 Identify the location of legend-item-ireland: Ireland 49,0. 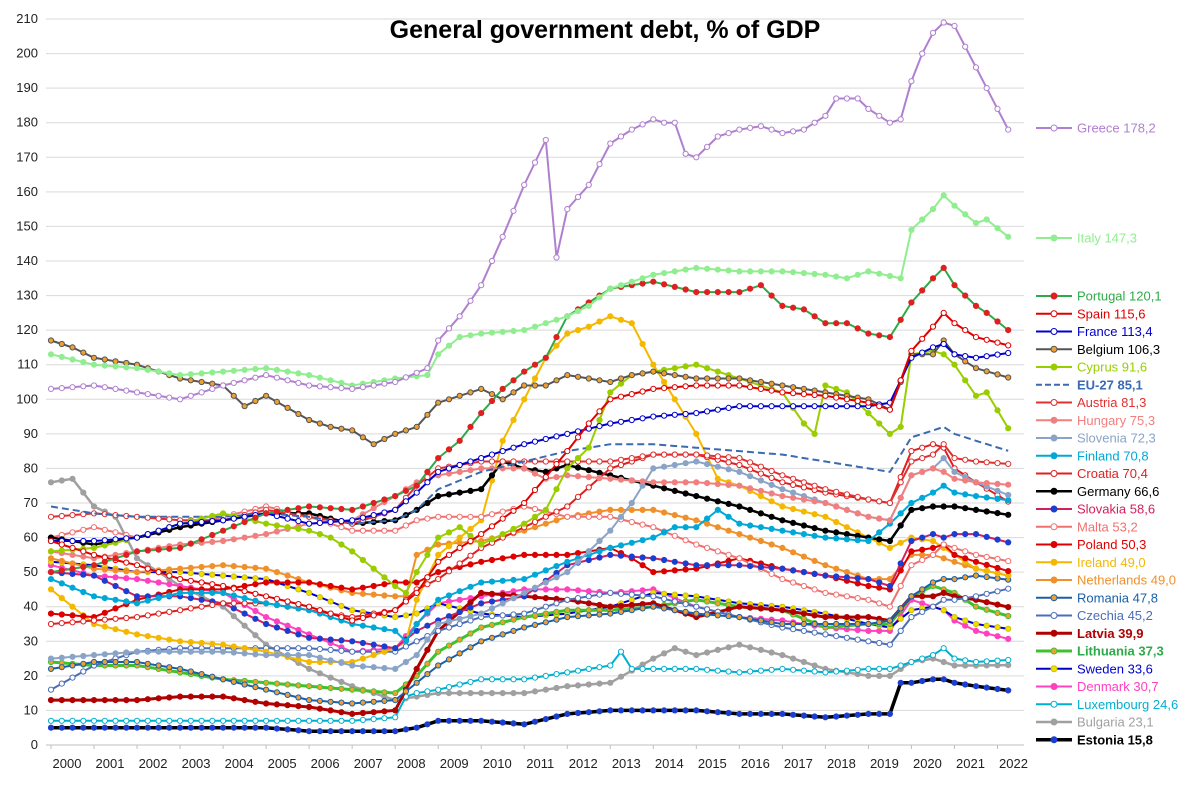
(1091, 562).